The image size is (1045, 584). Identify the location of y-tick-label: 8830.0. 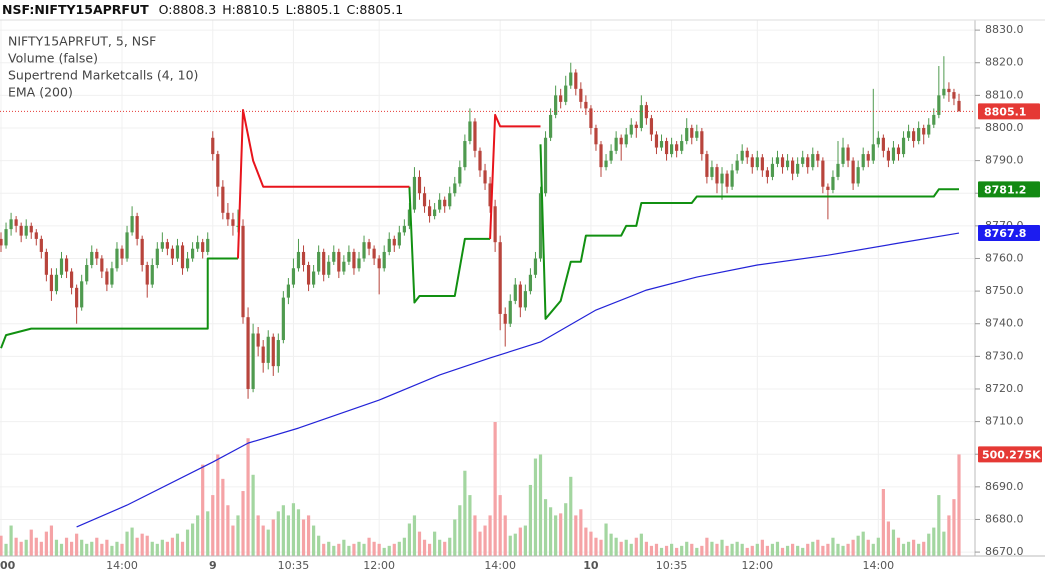
(1004, 29).